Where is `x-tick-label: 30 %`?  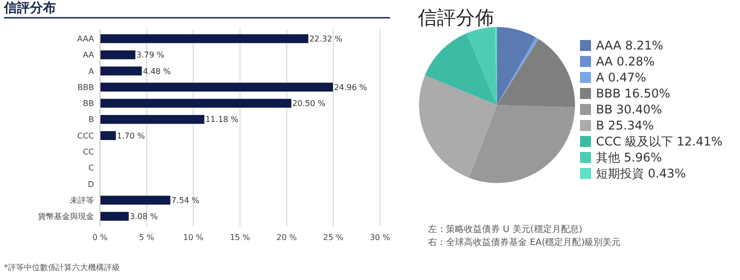
x-tick-label: 30 % is located at coordinates (380, 237).